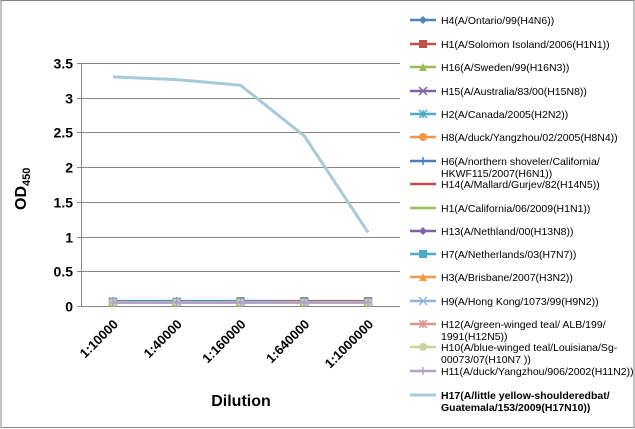 The width and height of the screenshot is (635, 429). Describe the element at coordinates (508, 255) in the screenshot. I see `legend-label: H7(A/Netherlands/03(H7N7))` at that location.